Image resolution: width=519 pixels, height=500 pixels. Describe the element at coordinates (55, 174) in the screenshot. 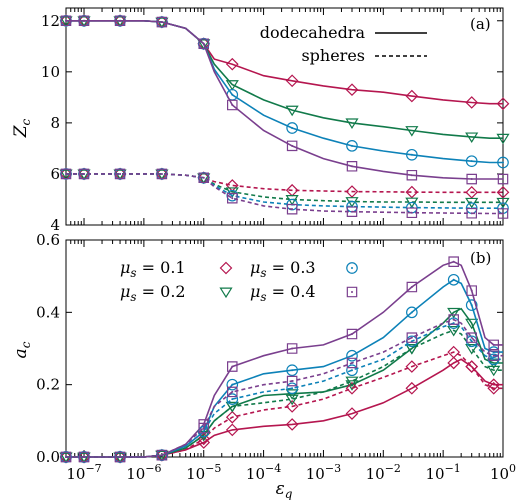

I see `panel-a-ytick-label: 6` at that location.